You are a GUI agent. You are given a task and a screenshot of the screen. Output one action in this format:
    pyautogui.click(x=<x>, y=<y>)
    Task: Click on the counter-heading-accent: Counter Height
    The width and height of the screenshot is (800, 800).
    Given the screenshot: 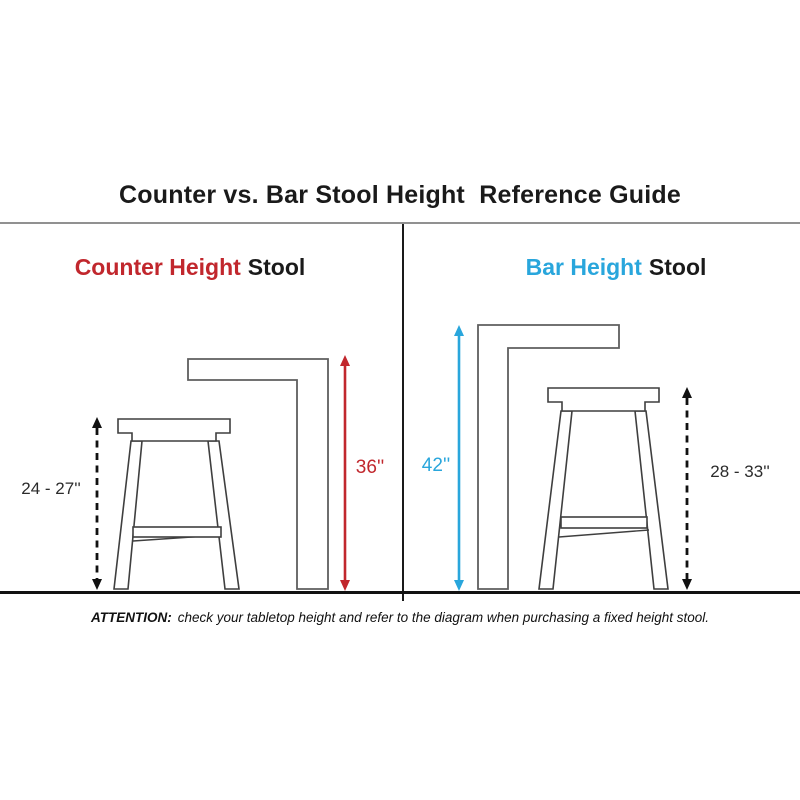 What is the action you would take?
    pyautogui.click(x=157, y=266)
    